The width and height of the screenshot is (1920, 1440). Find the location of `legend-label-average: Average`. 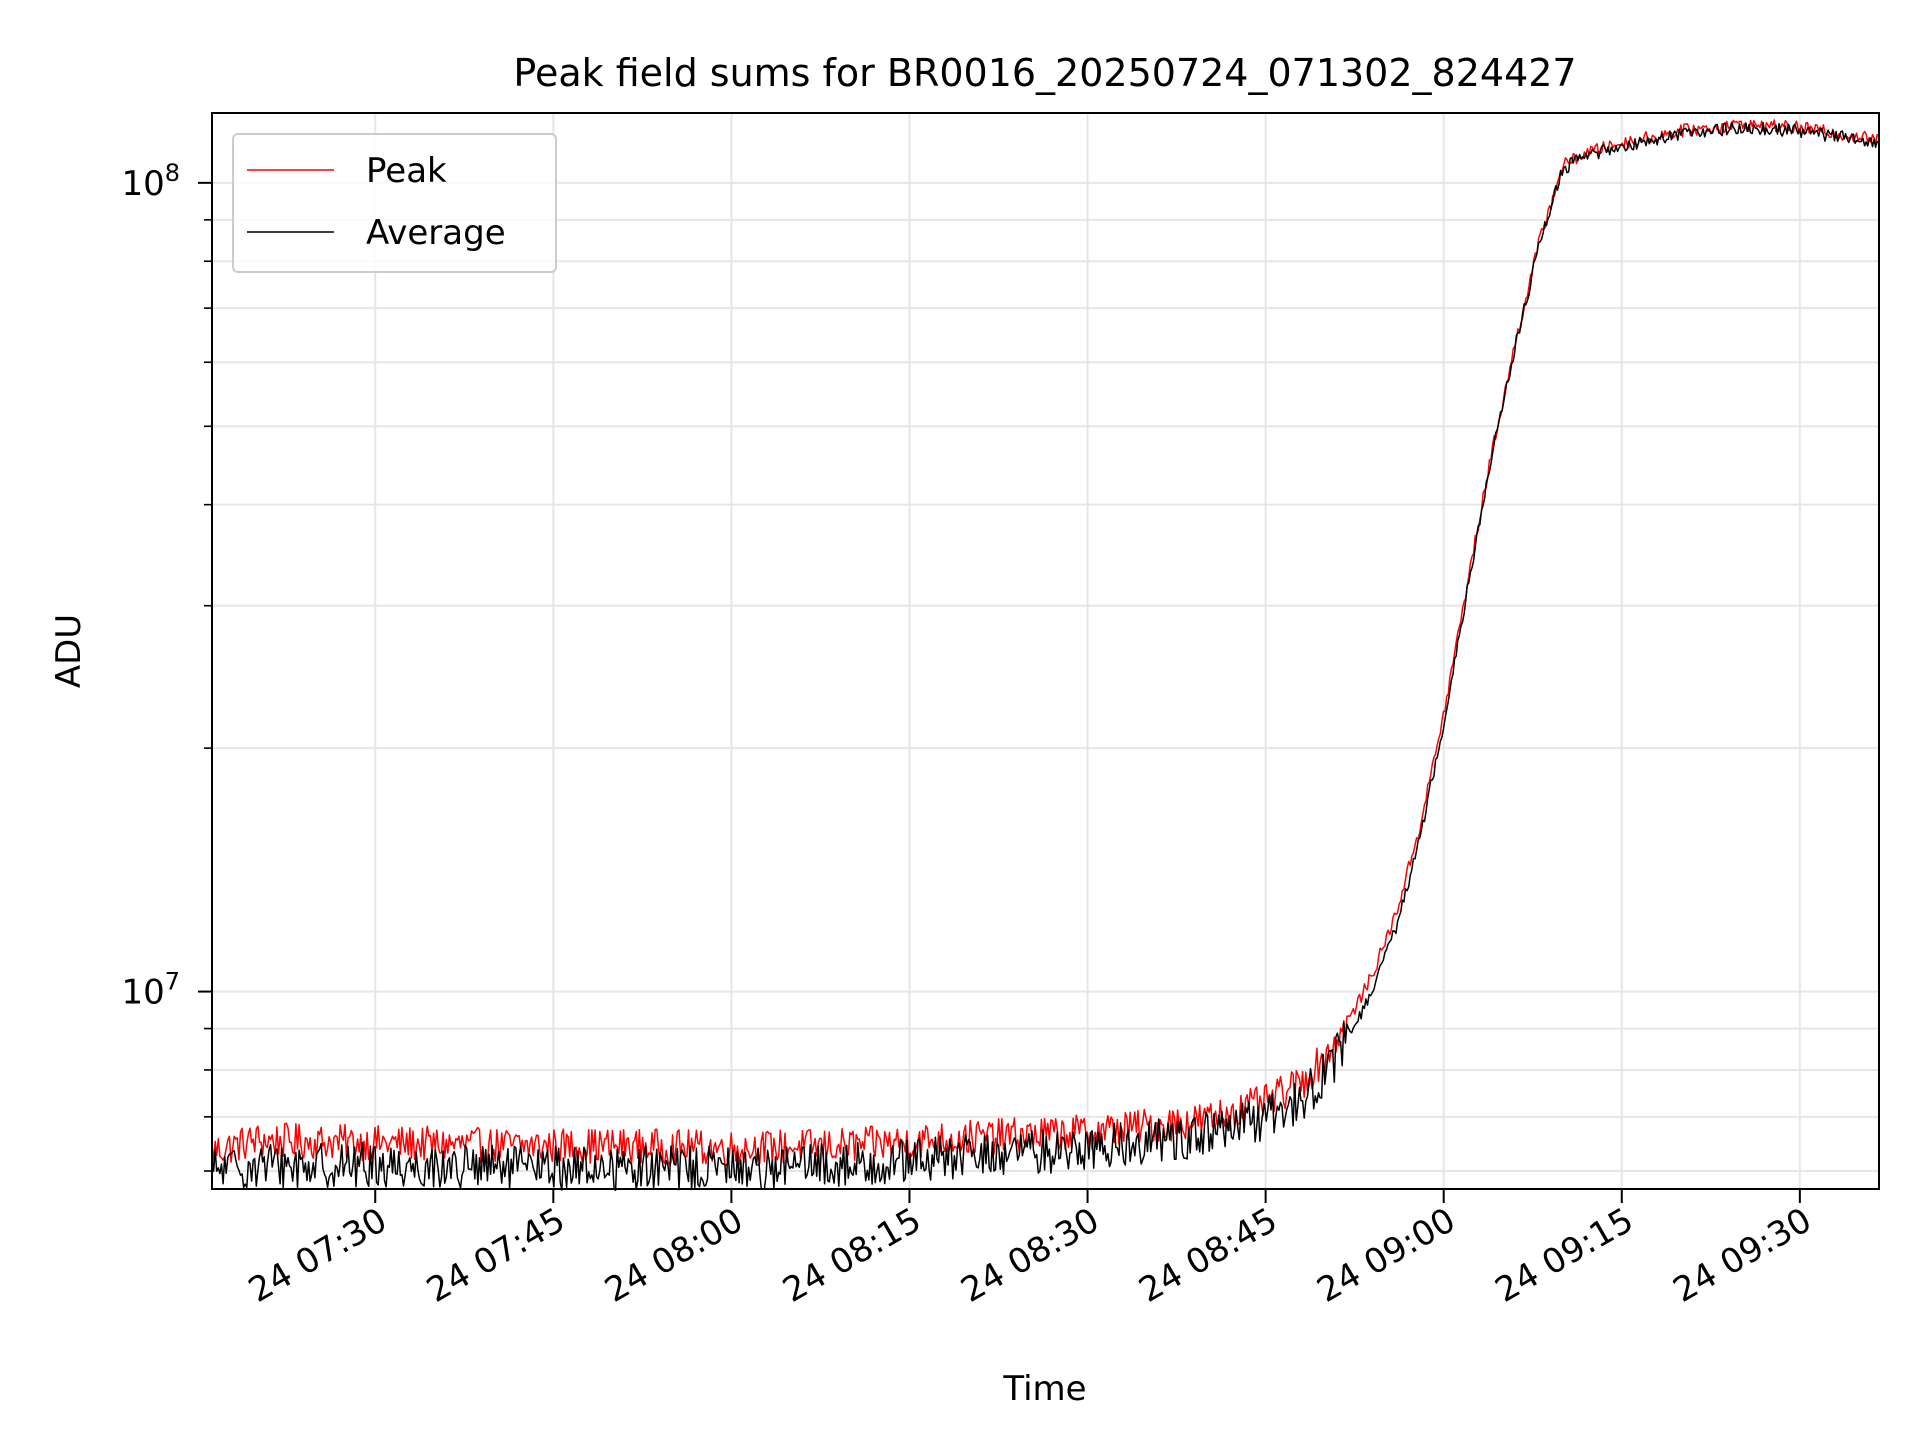

legend-label-average: Average is located at coordinates (436, 233).